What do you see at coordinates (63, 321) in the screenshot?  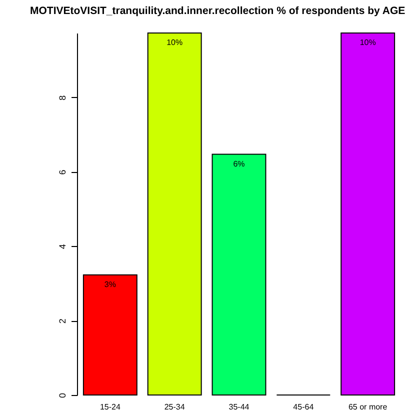 I see `y-tick-label: 2` at bounding box center [63, 321].